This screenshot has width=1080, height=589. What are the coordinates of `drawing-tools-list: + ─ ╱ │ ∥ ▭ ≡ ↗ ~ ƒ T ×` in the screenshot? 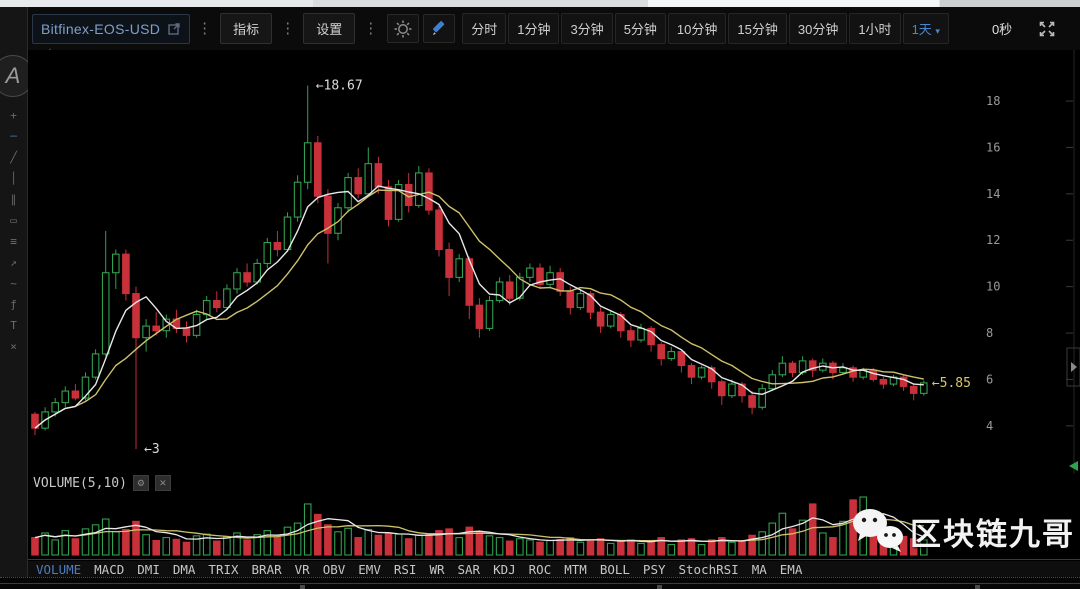 It's located at (13, 231).